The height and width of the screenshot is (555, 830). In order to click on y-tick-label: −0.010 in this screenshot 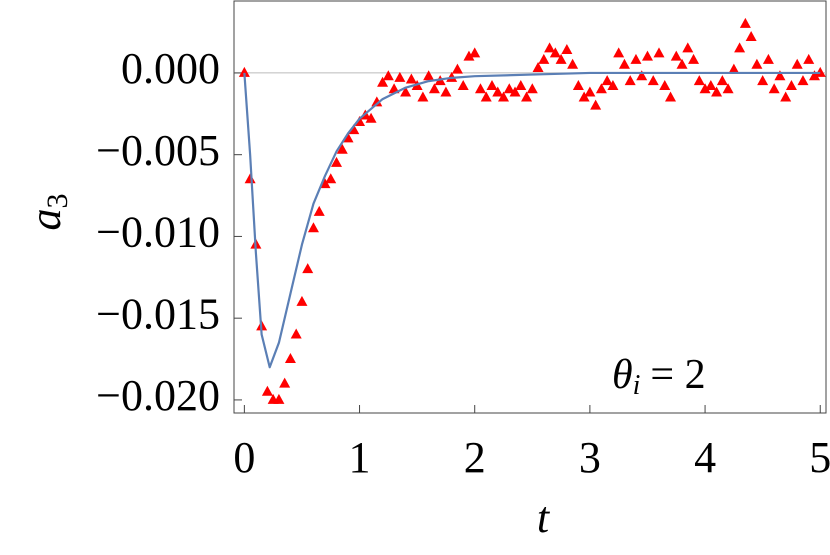, I will do `click(158, 232)`.